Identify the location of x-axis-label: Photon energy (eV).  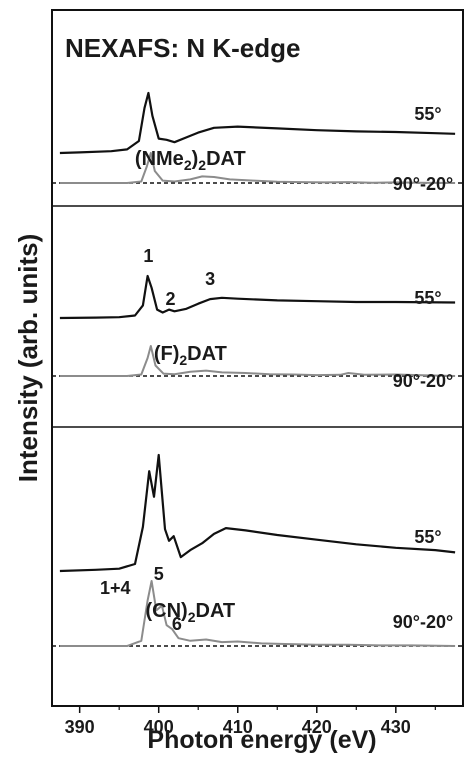
(261, 740).